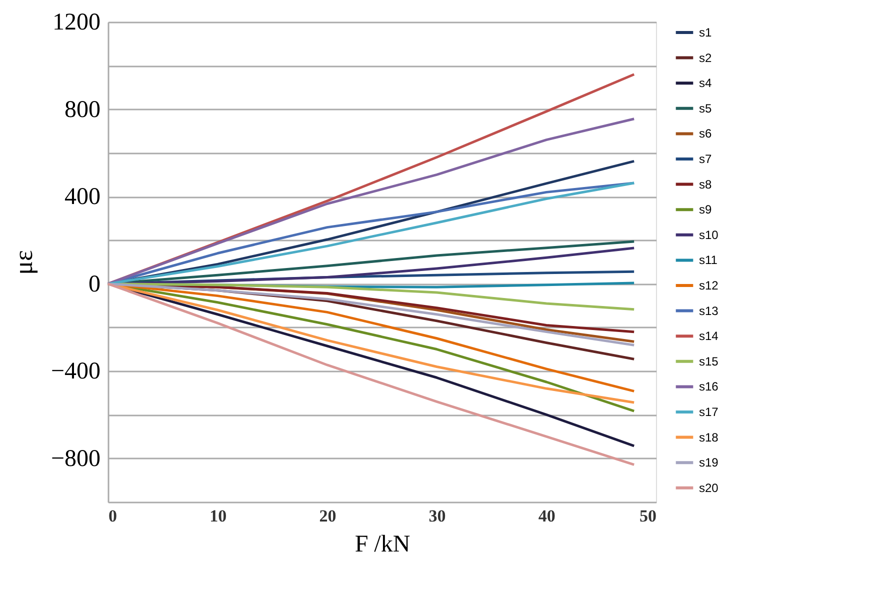 This screenshot has width=886, height=591. I want to click on legend-label: s14, so click(709, 336).